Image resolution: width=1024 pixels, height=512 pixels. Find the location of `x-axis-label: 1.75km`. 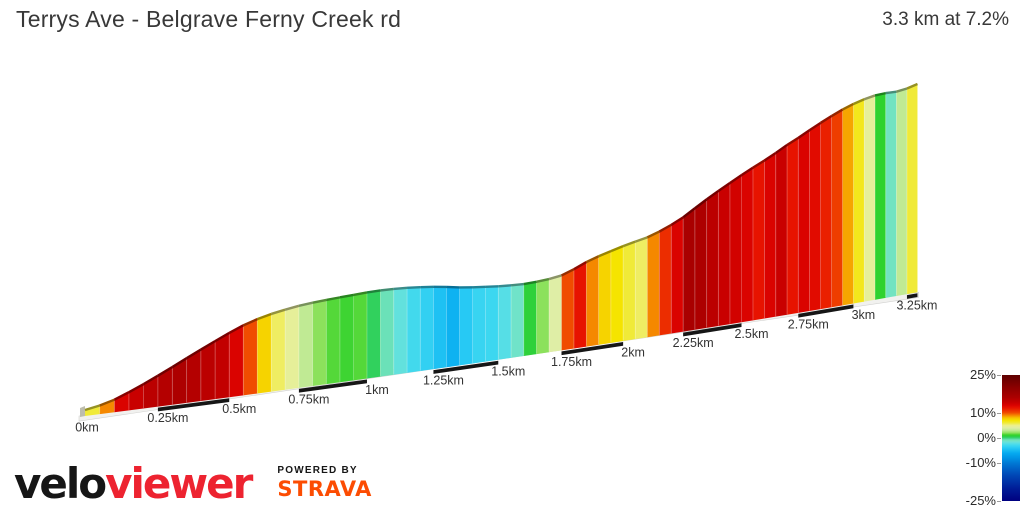

x-axis-label: 1.75km is located at coordinates (571, 362).